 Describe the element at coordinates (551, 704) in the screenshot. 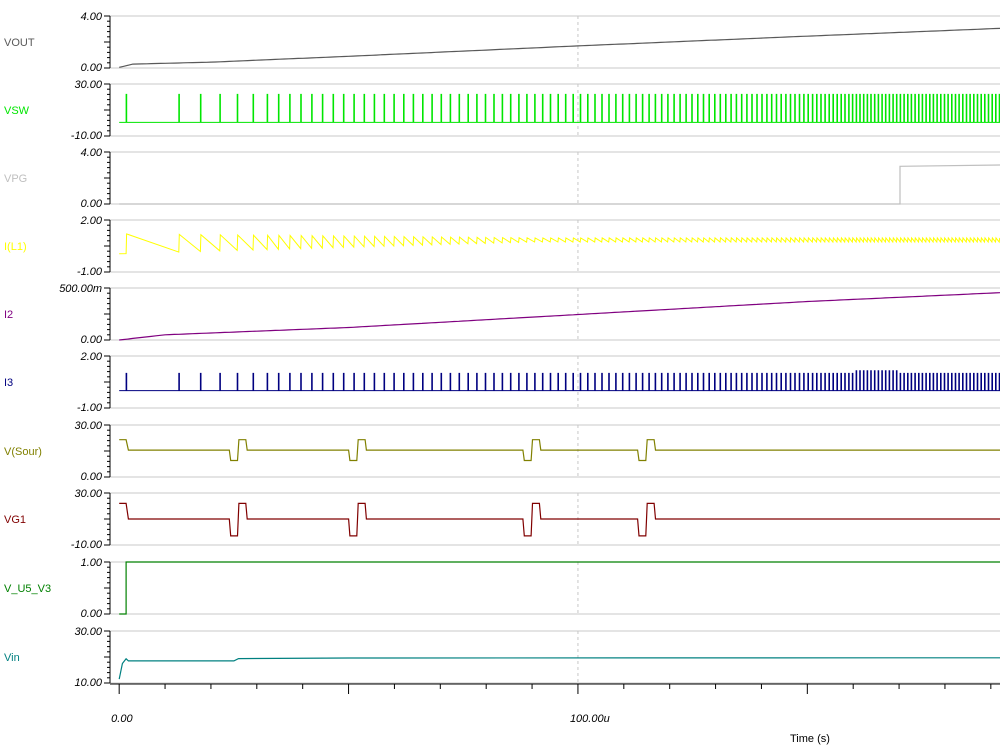

I see `x-ticks: 0.00 100.00u` at that location.